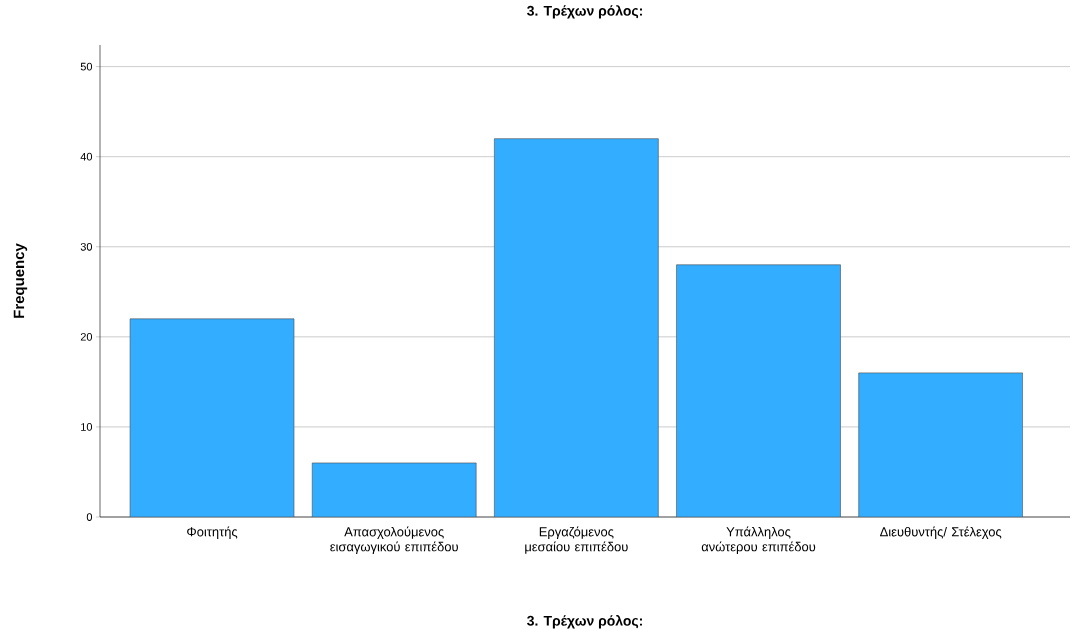  I want to click on y-axis-title: Frequency, so click(20, 280).